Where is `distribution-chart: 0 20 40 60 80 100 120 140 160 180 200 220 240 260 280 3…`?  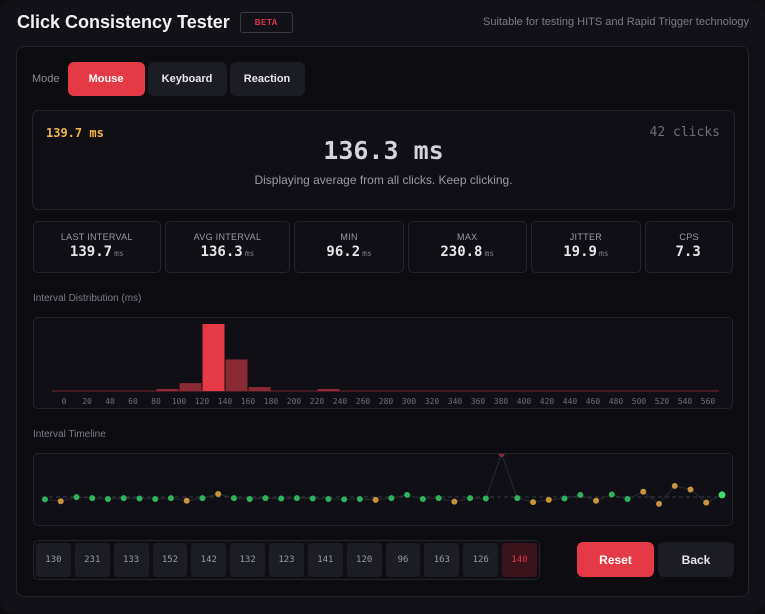 distribution-chart: 0 20 40 60 80 100 120 140 160 180 200 220 240 260 280 3… is located at coordinates (383, 363).